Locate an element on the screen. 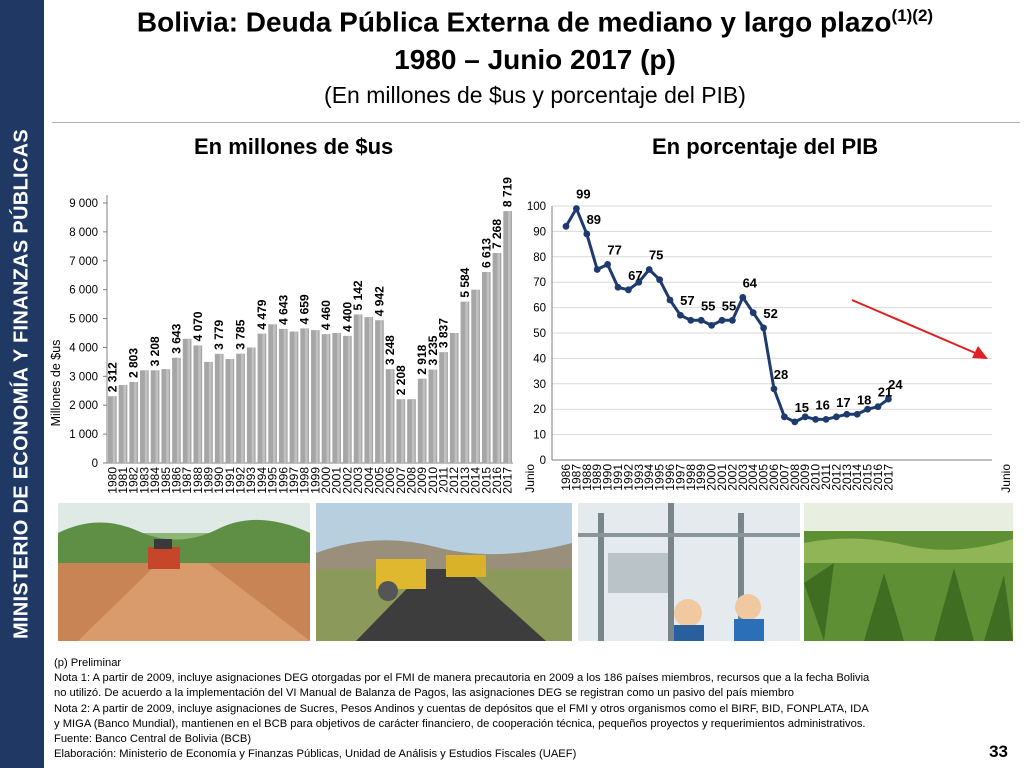  bar-highlight-2000 is located at coordinates (328, 398).